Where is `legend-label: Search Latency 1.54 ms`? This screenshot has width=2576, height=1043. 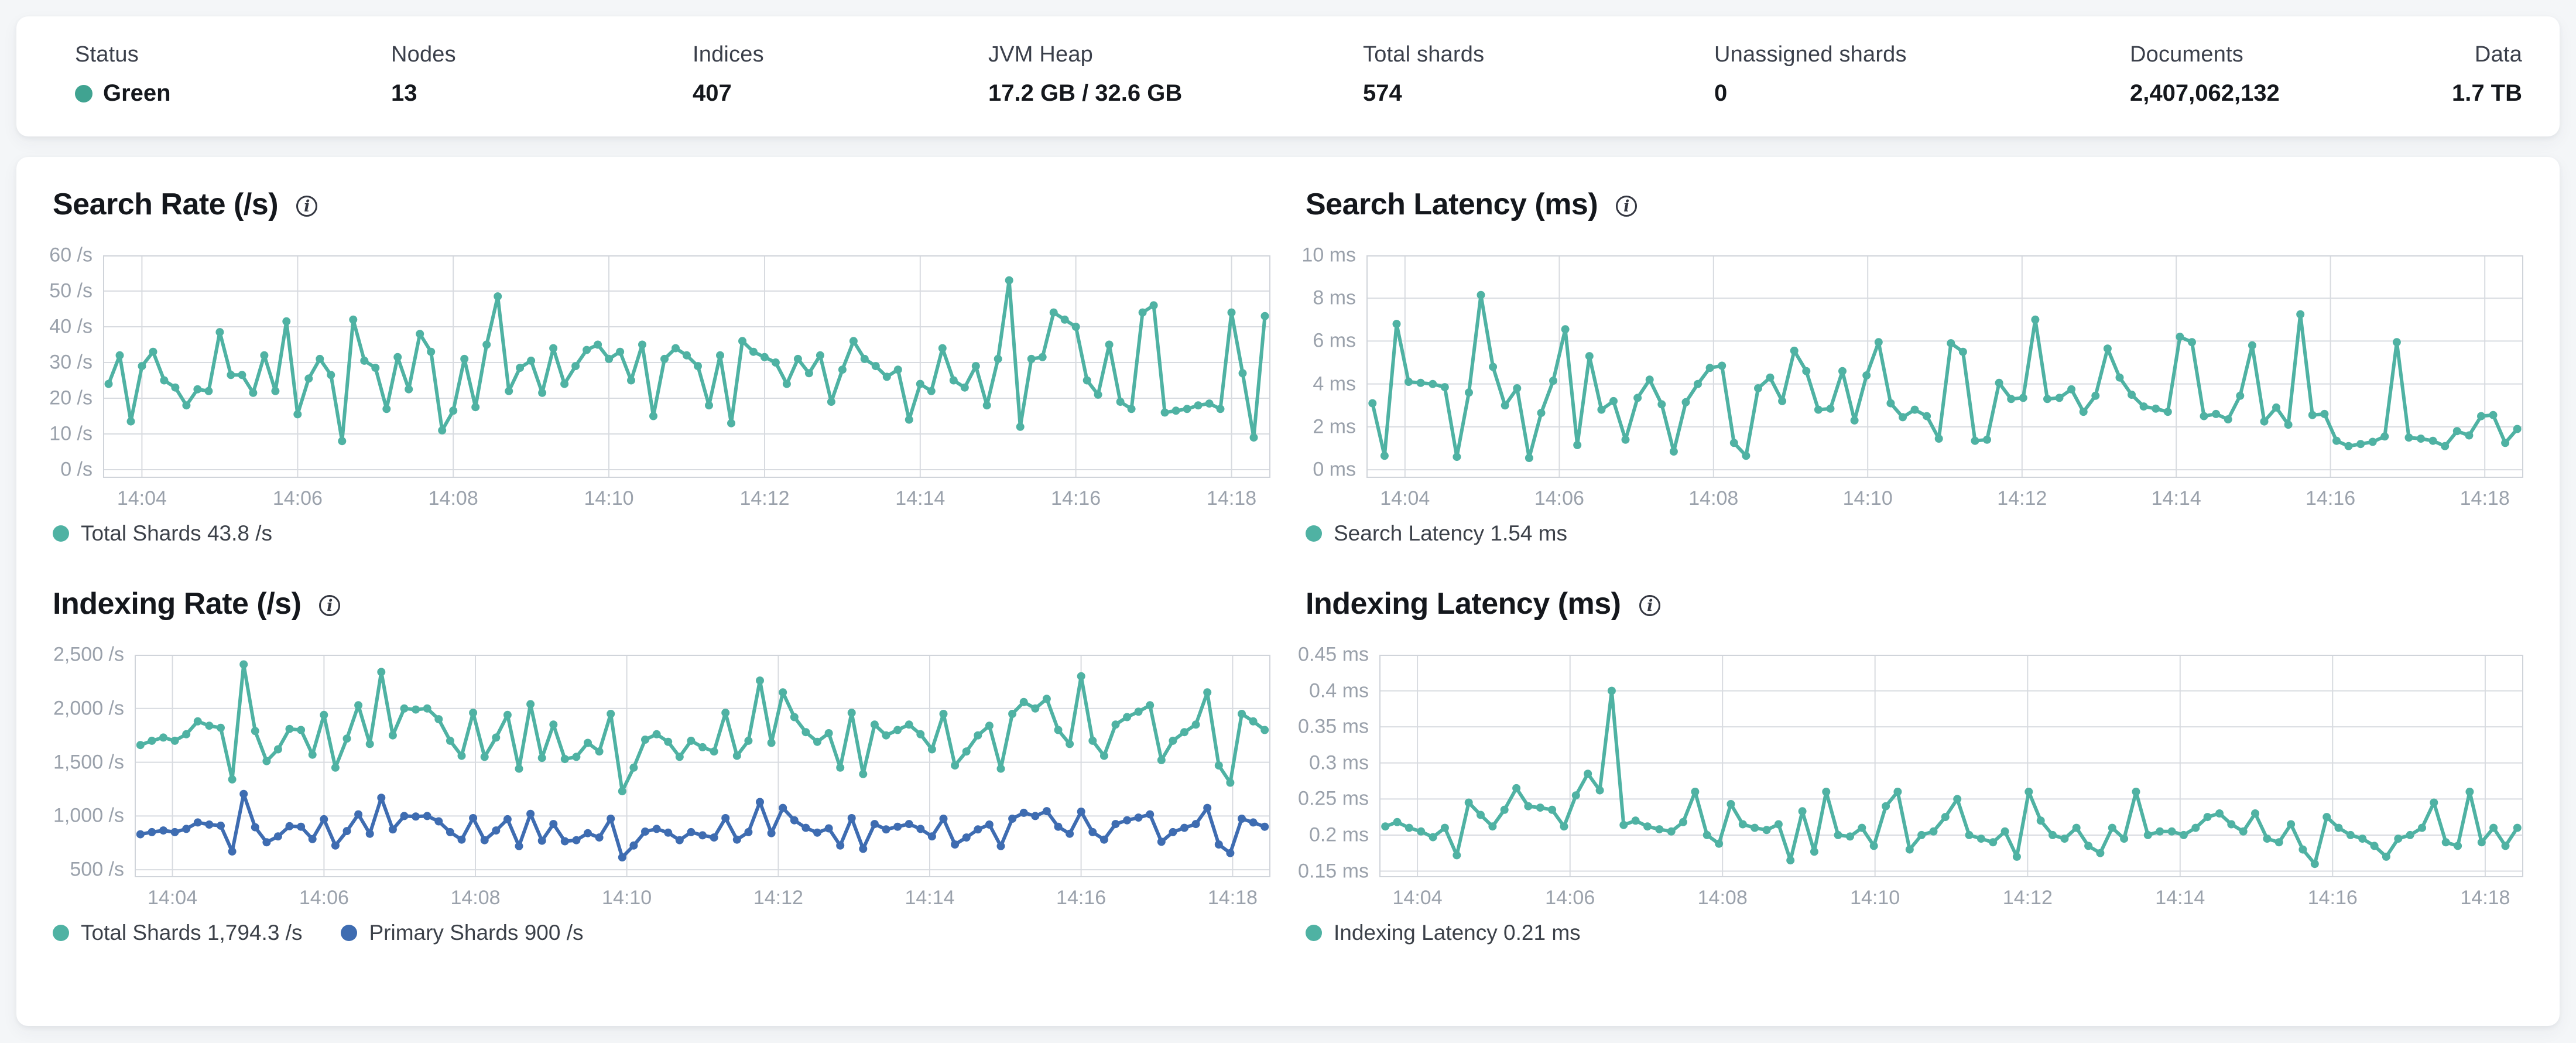
legend-label: Search Latency 1.54 ms is located at coordinates (1450, 533).